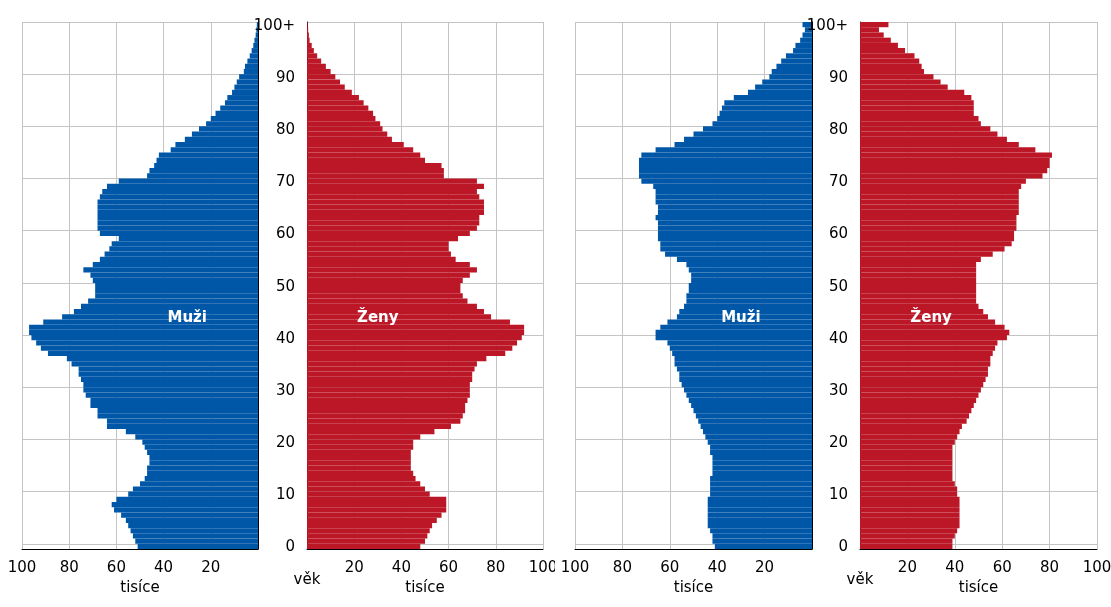  Describe the element at coordinates (827, 24) in the screenshot. I see `y-tick-label: 100+` at that location.